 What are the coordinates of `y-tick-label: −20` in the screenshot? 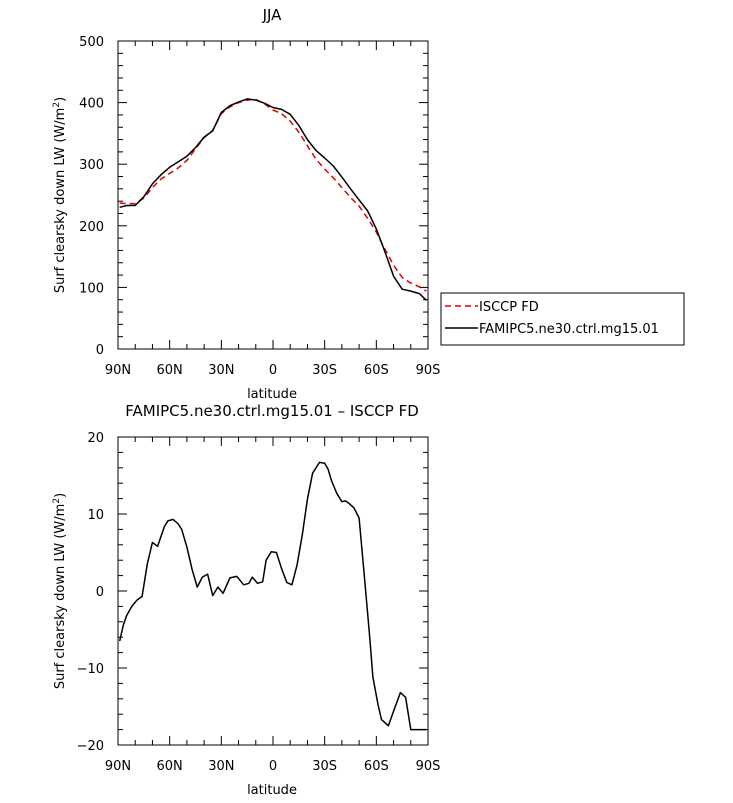 It's located at (90, 746).